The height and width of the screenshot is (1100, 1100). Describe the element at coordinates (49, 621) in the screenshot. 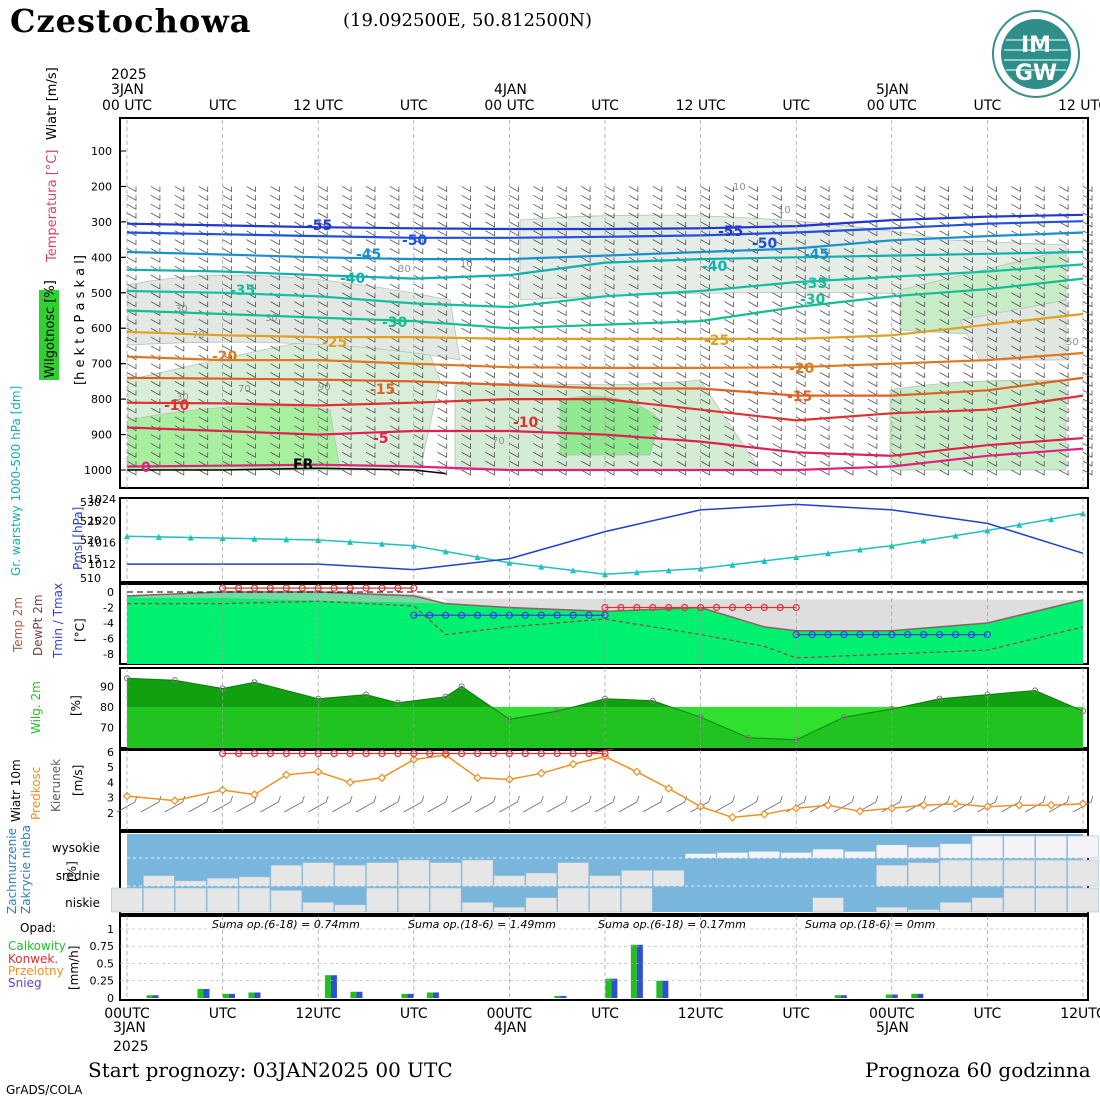

I see `temp-panel-labels: Temp 2m DewPt 2m Tmin / Tmax [°C]` at that location.